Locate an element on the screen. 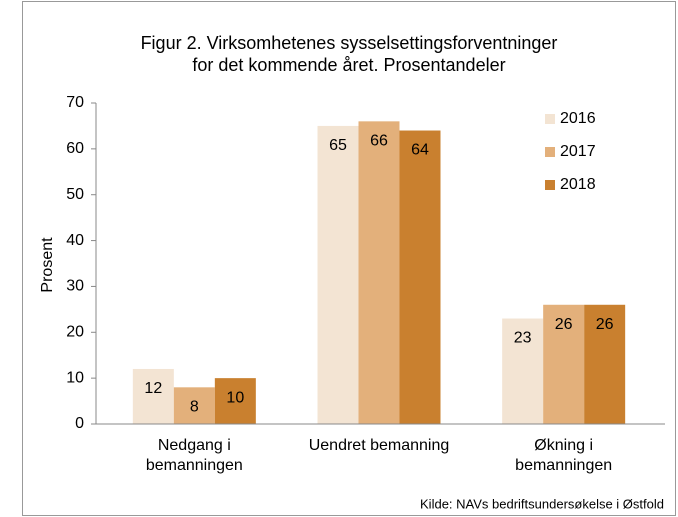  data-label: 23 is located at coordinates (523, 338).